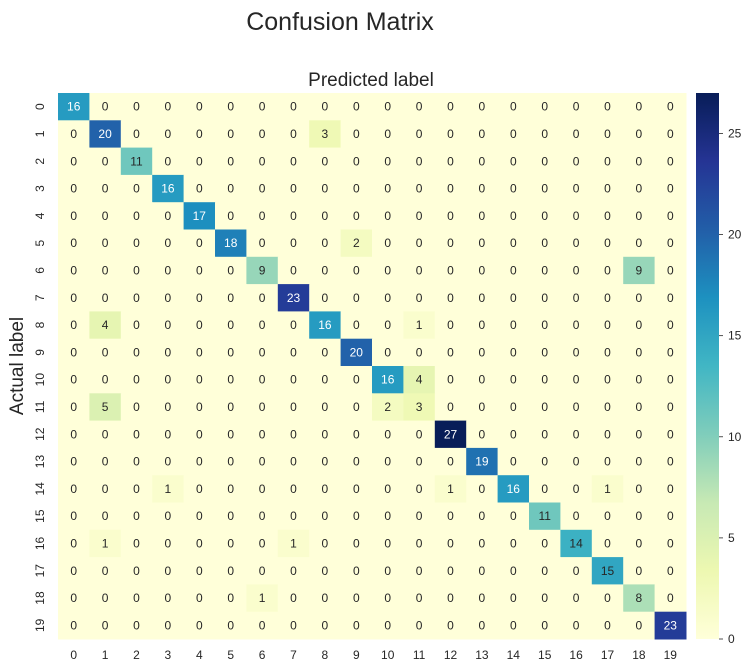  What do you see at coordinates (388, 655) in the screenshot?
I see `x-tick-label-10: 10` at bounding box center [388, 655].